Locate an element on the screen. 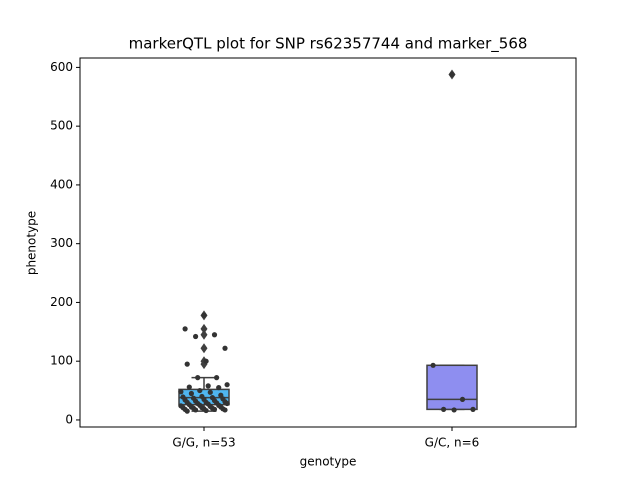 The width and height of the screenshot is (640, 484). y-axis-label: phenotype is located at coordinates (32, 243).